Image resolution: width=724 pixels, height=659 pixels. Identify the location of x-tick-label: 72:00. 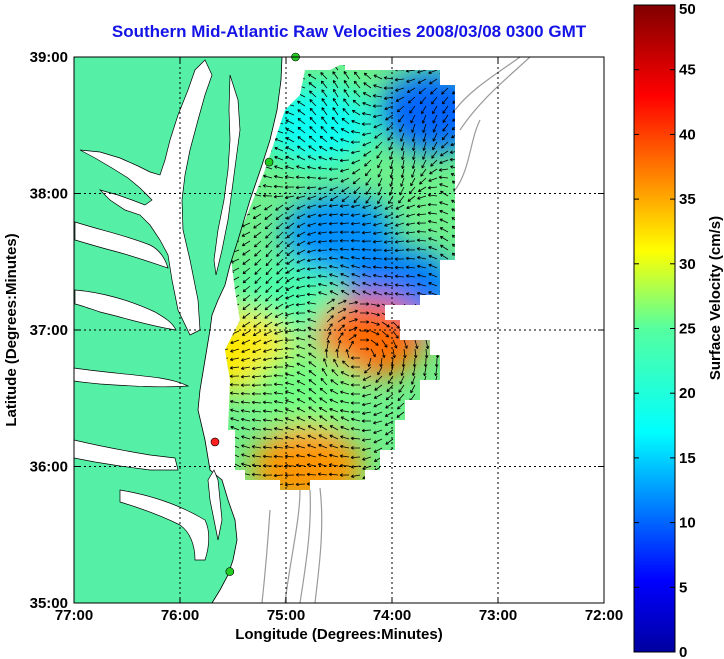
(604, 615).